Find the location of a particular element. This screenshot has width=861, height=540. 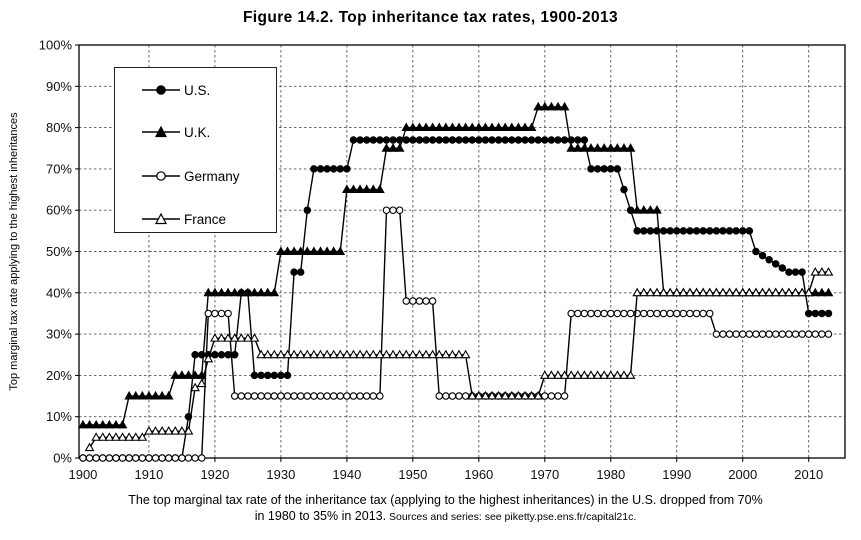

legend-label-france: France is located at coordinates (205, 219).